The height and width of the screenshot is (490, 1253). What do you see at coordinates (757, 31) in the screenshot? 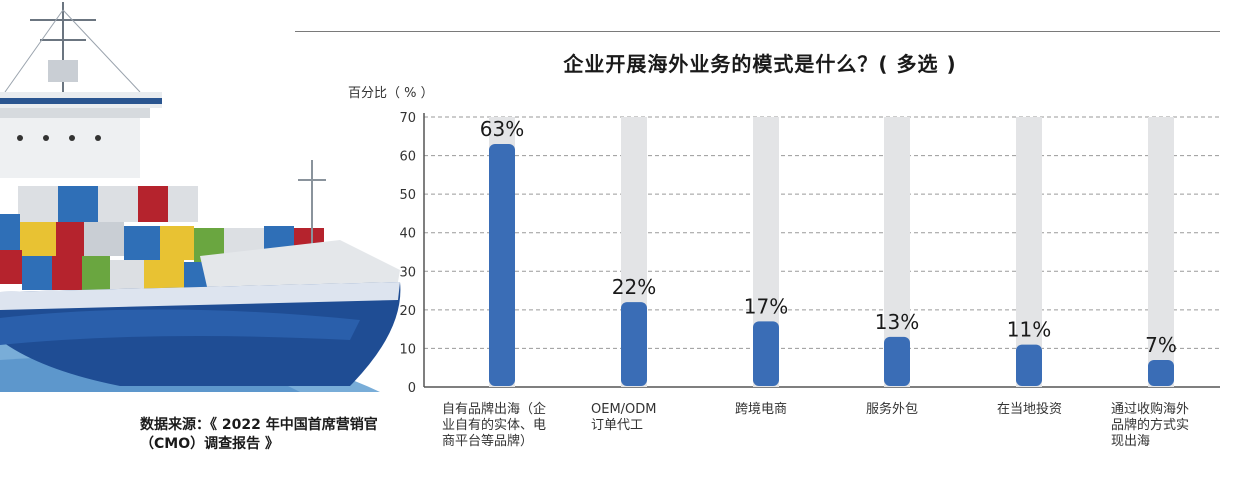
I see `top-divider` at bounding box center [757, 31].